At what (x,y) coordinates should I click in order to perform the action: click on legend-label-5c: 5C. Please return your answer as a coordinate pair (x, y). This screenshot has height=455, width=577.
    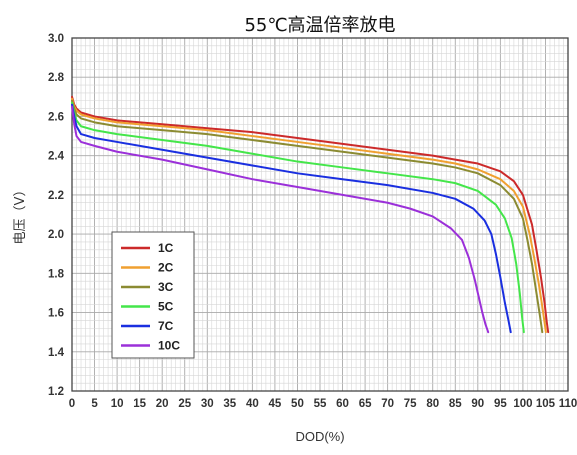
    Looking at the image, I should click on (166, 307).